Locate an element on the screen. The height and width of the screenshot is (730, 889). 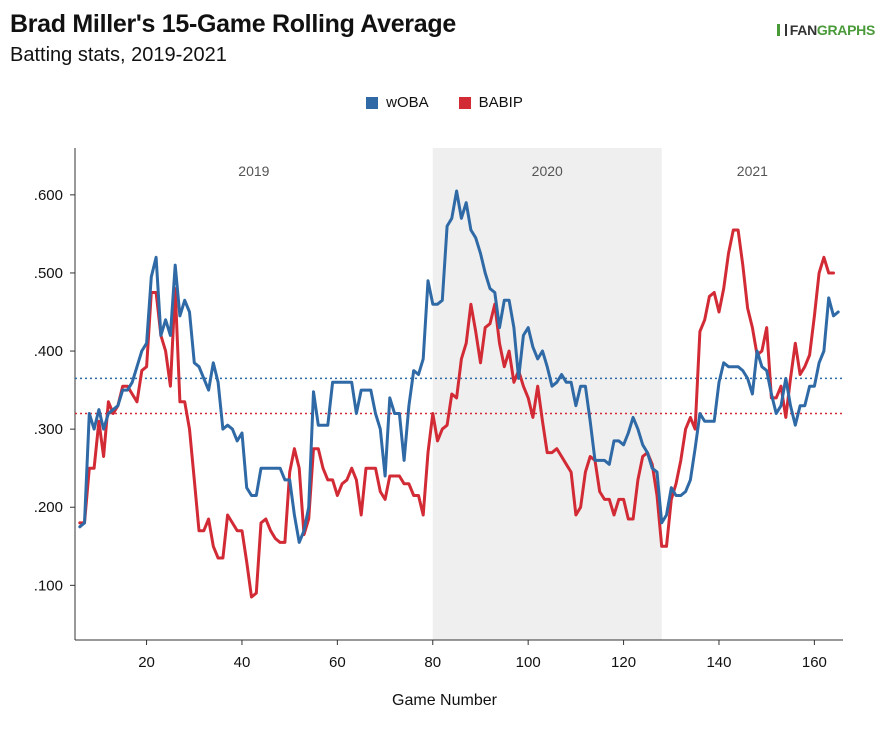
legend-item-babip: BABIP is located at coordinates (490, 102).